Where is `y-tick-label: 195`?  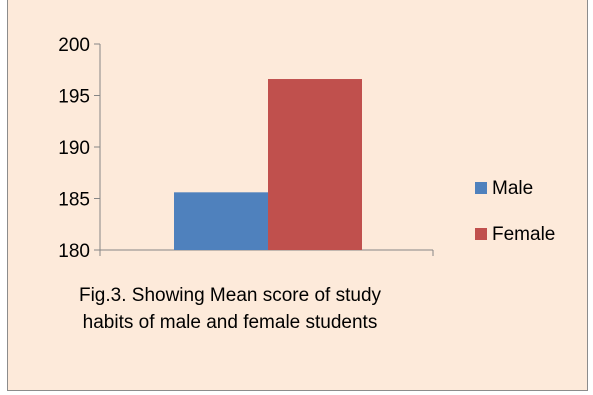
y-tick-label: 195 is located at coordinates (74, 97).